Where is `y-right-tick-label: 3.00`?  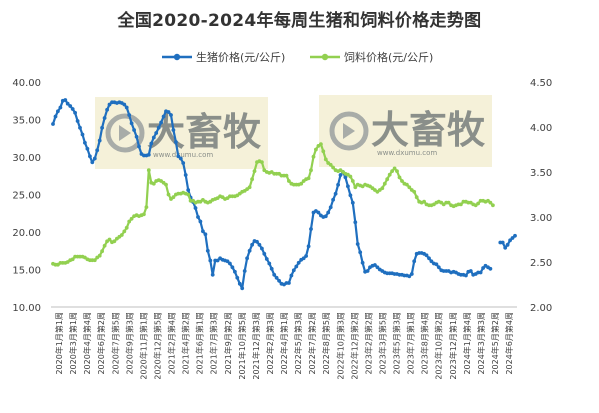
y-right-tick-label: 3.00 is located at coordinates (541, 218).